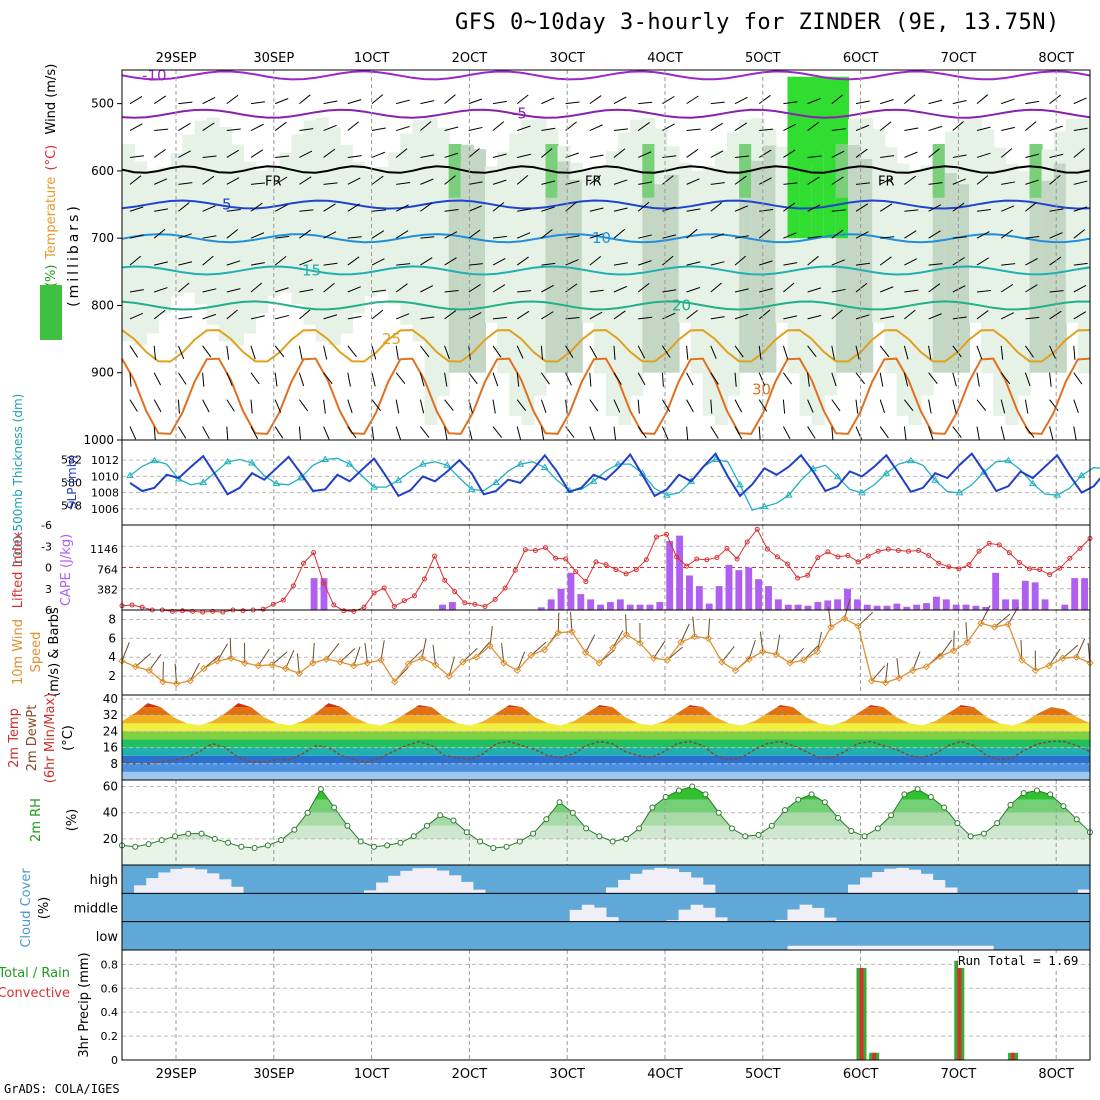  I want to click on cloud-row-label: high, so click(104, 880).